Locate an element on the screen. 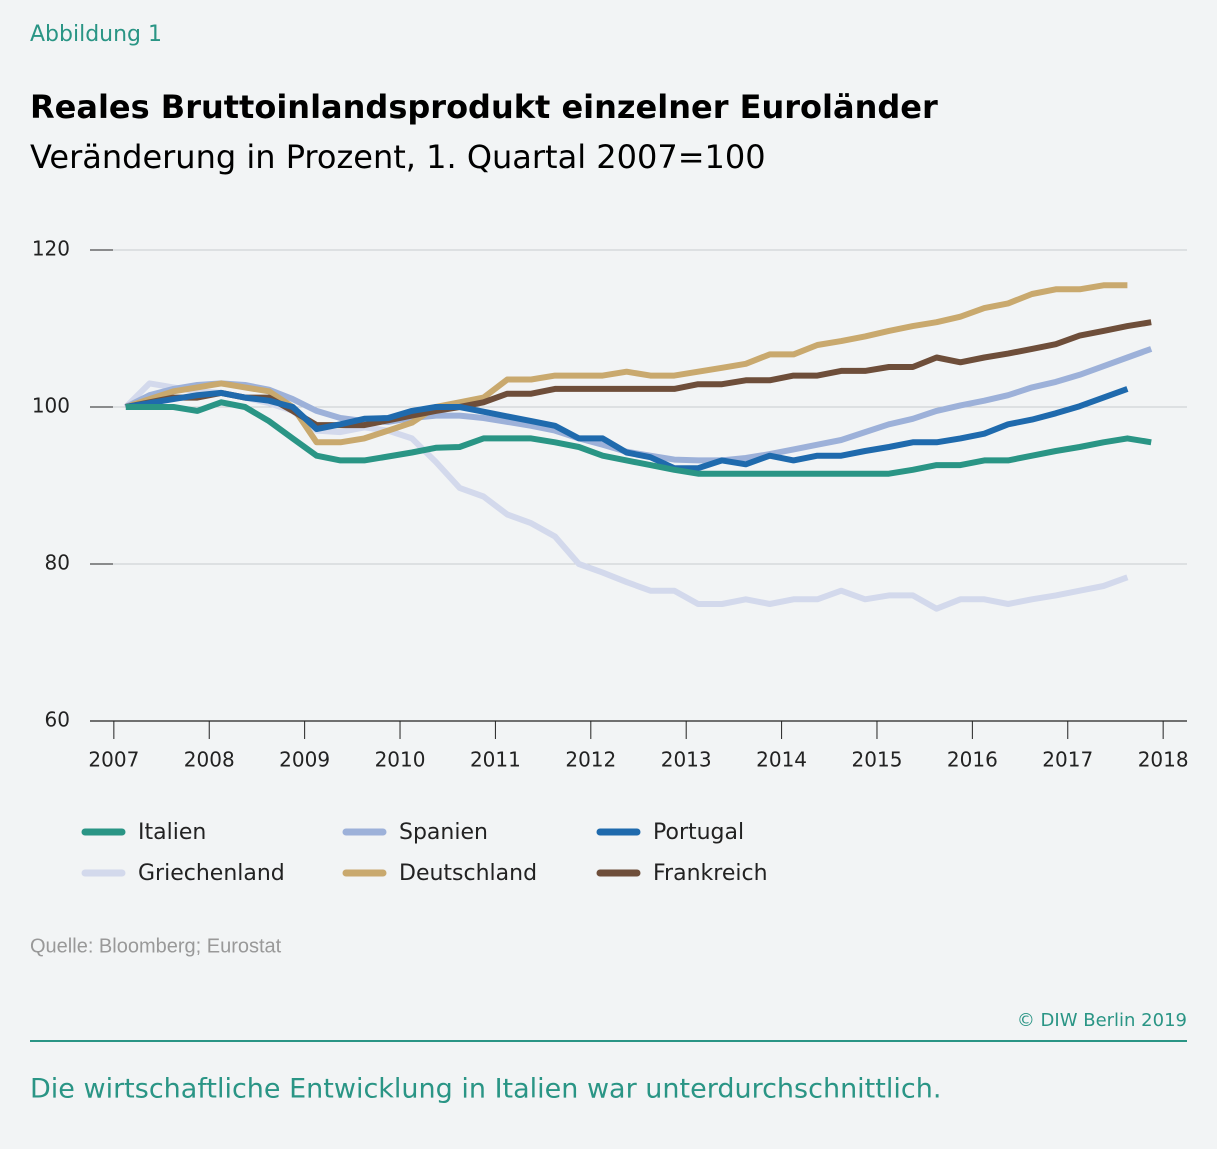 The image size is (1217, 1149). legend-label: Griechenland is located at coordinates (211, 873).